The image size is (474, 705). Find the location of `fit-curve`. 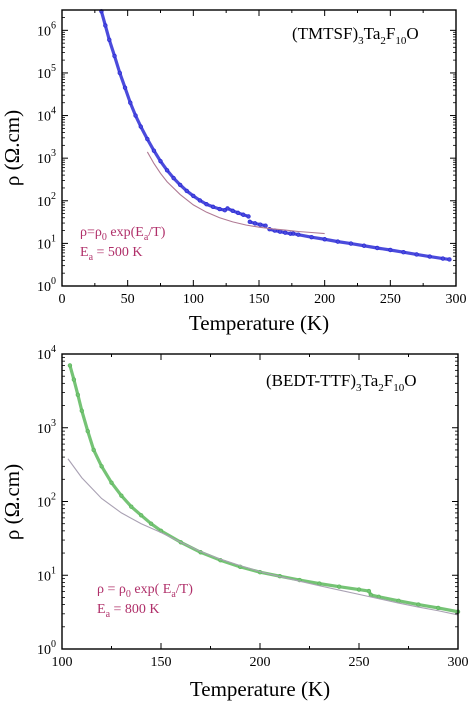

fit-curve is located at coordinates (235, 193).